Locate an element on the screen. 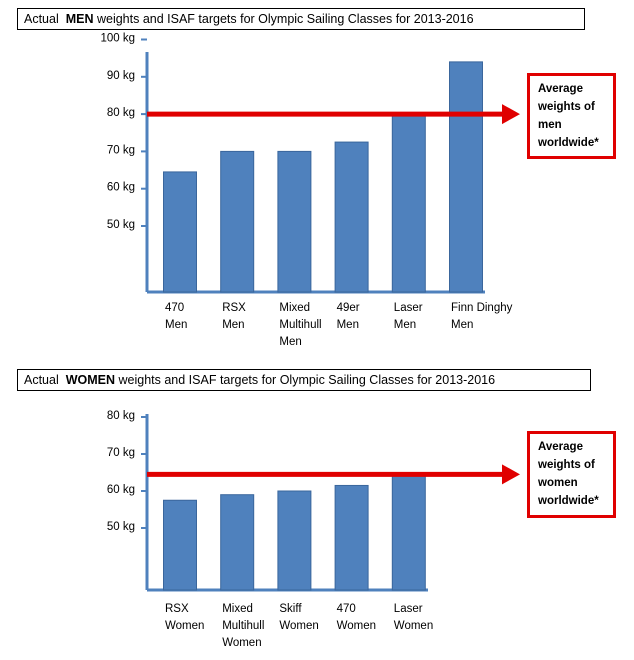 Image resolution: width=634 pixels, height=660 pixels. women-category-label: RSX Women is located at coordinates (184, 617).